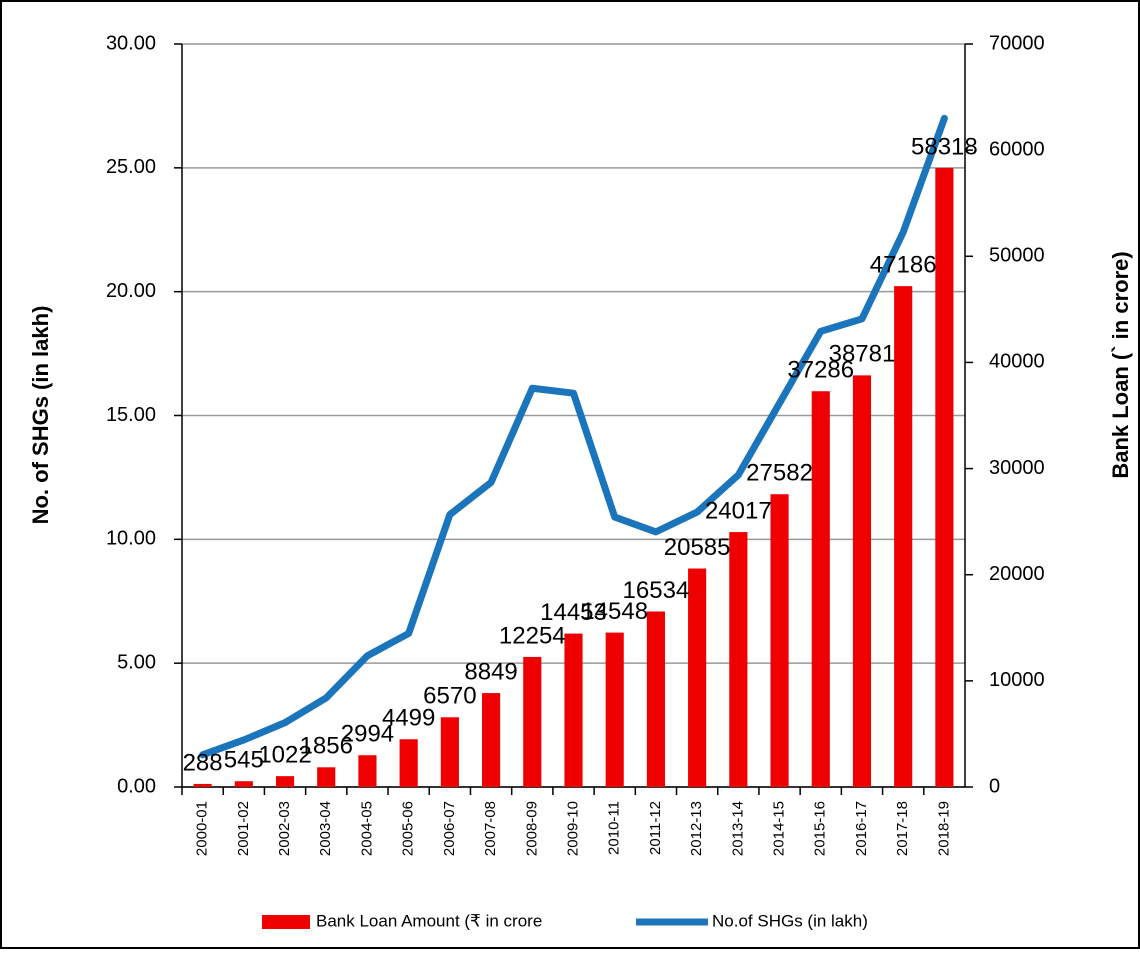 The width and height of the screenshot is (1140, 954). What do you see at coordinates (1017, 149) in the screenshot?
I see `y2-tick-label: 60000` at bounding box center [1017, 149].